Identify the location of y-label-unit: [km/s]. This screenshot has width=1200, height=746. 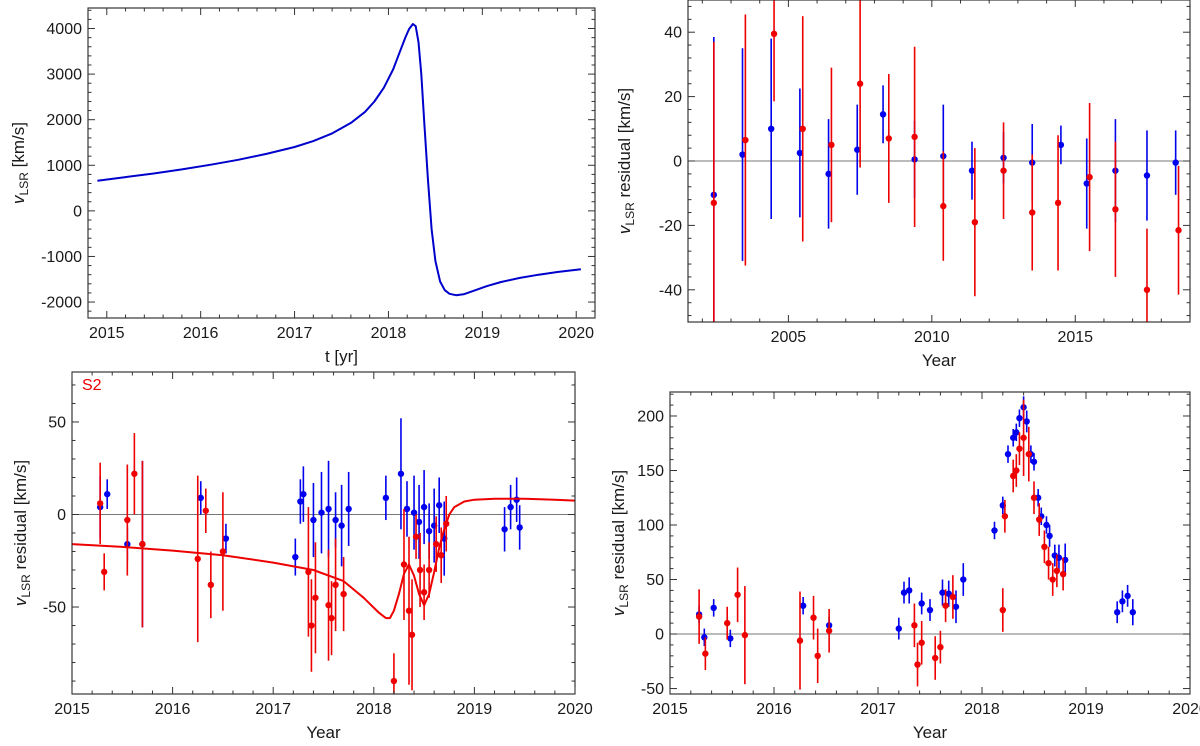
(18, 147).